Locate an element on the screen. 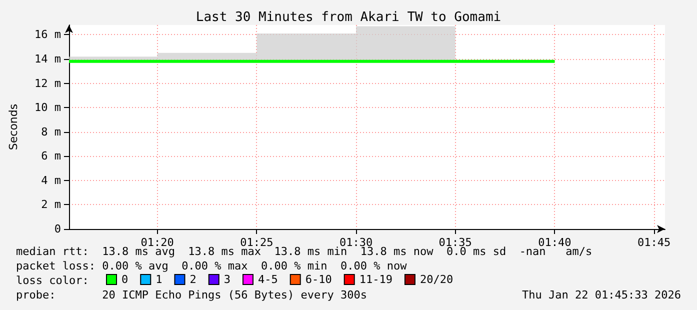  x-tick-label: 01:45 is located at coordinates (654, 242).